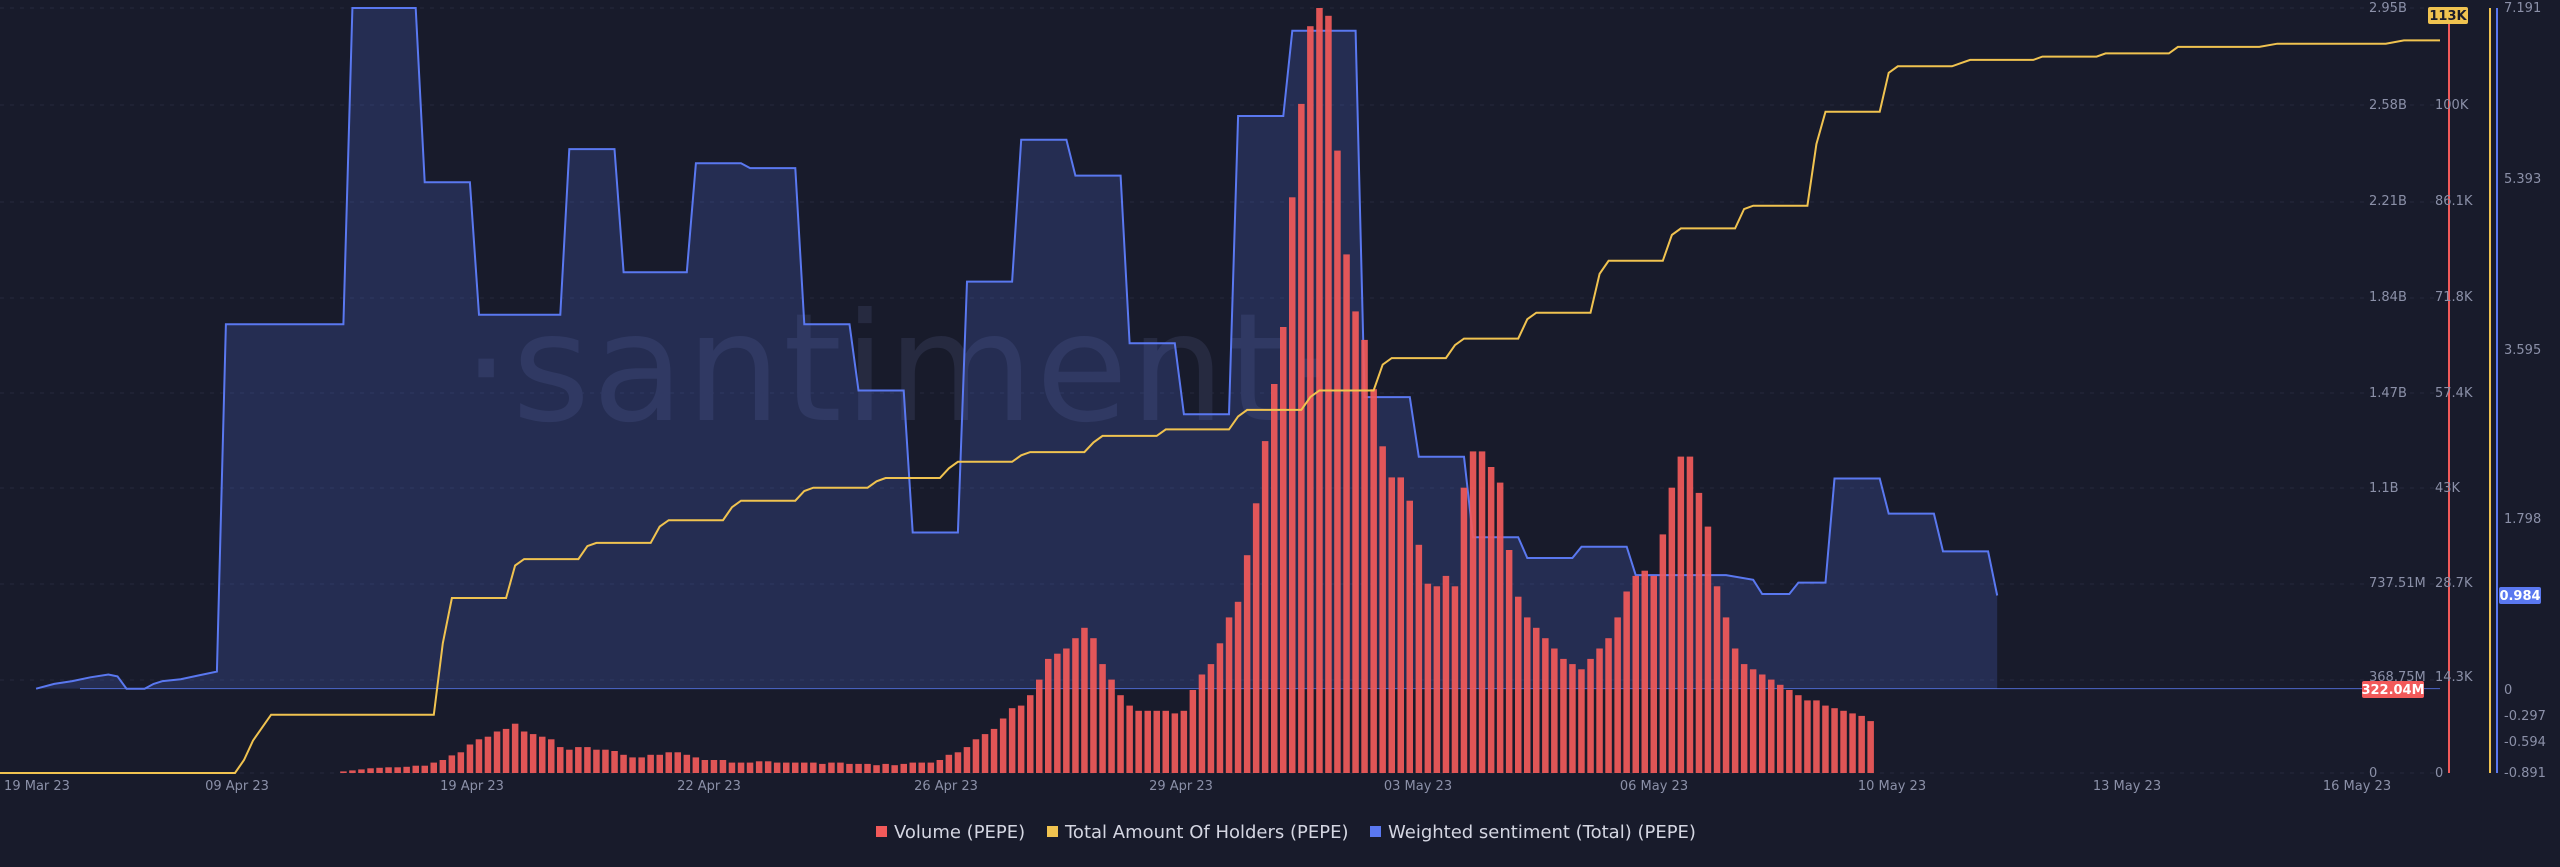 This screenshot has height=867, width=2560. I want to click on legend-item: Weighted sentiment (Total) (PEPE), so click(1533, 832).